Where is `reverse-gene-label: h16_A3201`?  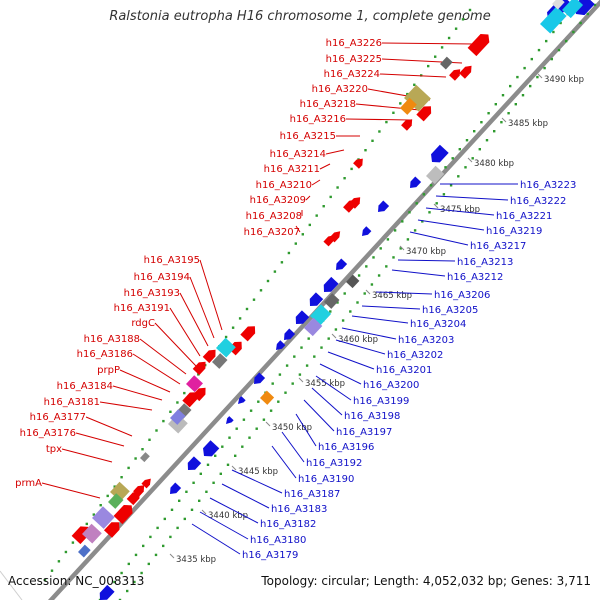 reverse-gene-label: h16_A3201 is located at coordinates (404, 370).